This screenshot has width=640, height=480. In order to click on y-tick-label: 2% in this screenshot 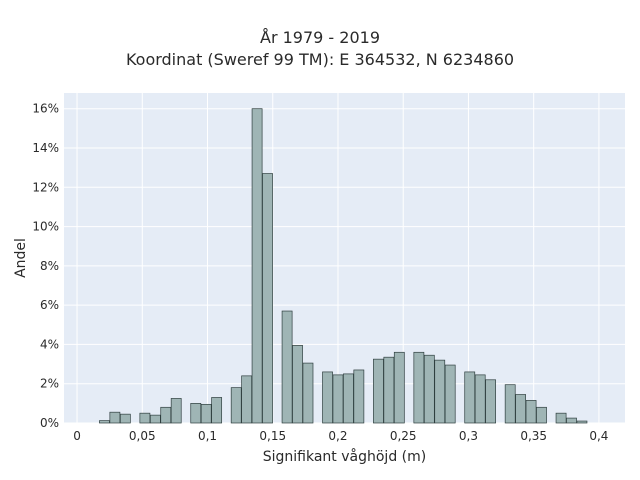, I will do `click(49, 384)`.